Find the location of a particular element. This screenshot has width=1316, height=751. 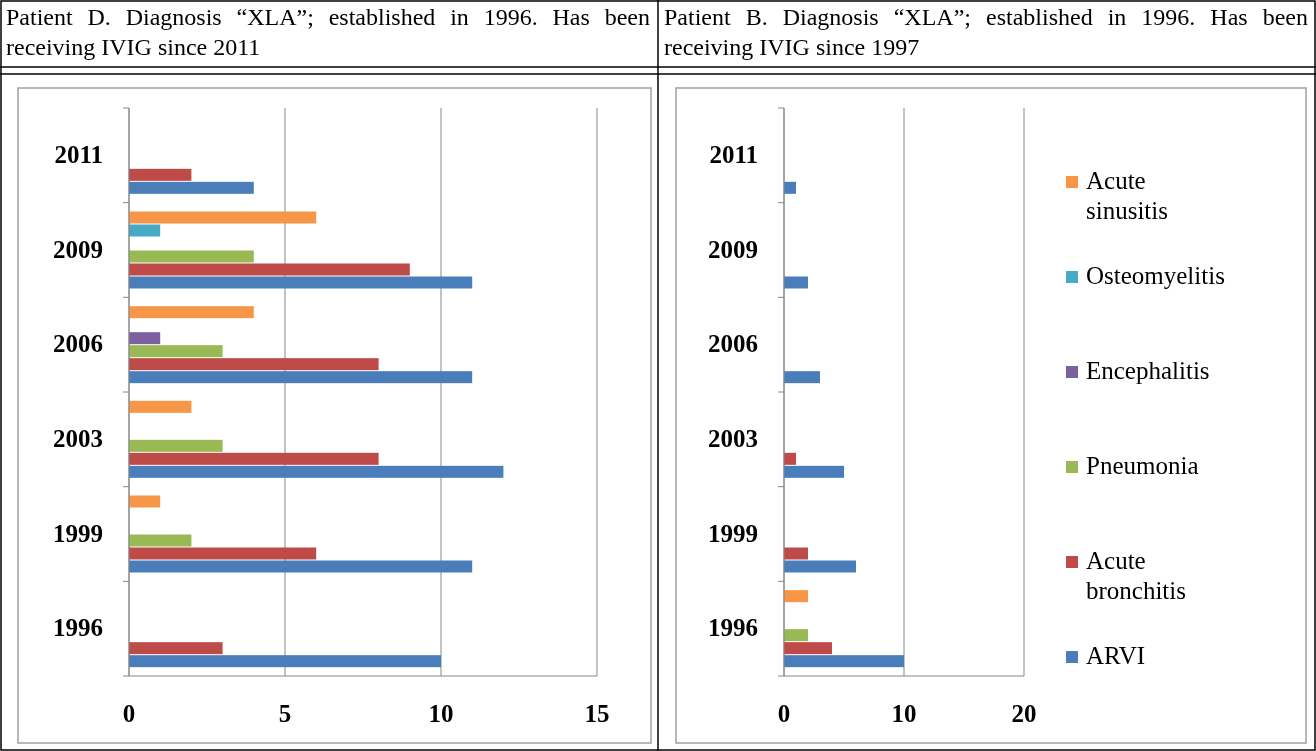

legend-label: Acute sinusitis is located at coordinates (1127, 195).